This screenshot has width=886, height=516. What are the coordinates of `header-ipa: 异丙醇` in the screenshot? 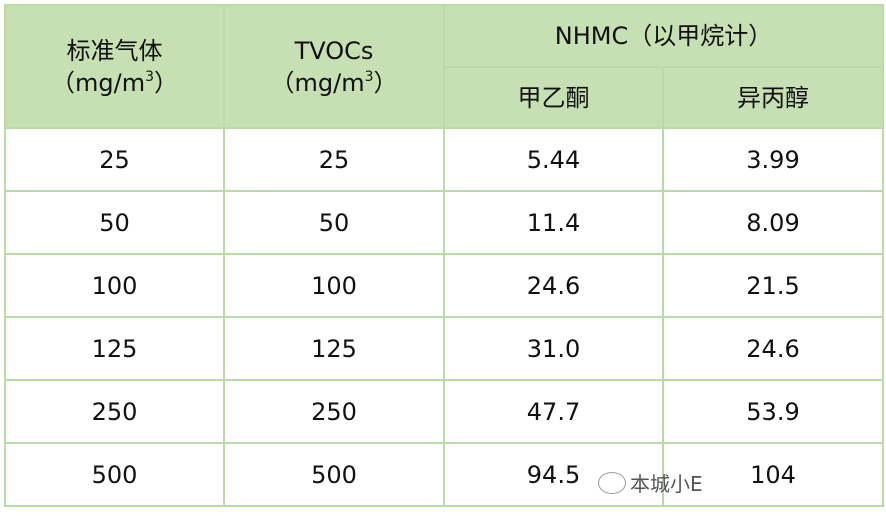 It's located at (773, 97).